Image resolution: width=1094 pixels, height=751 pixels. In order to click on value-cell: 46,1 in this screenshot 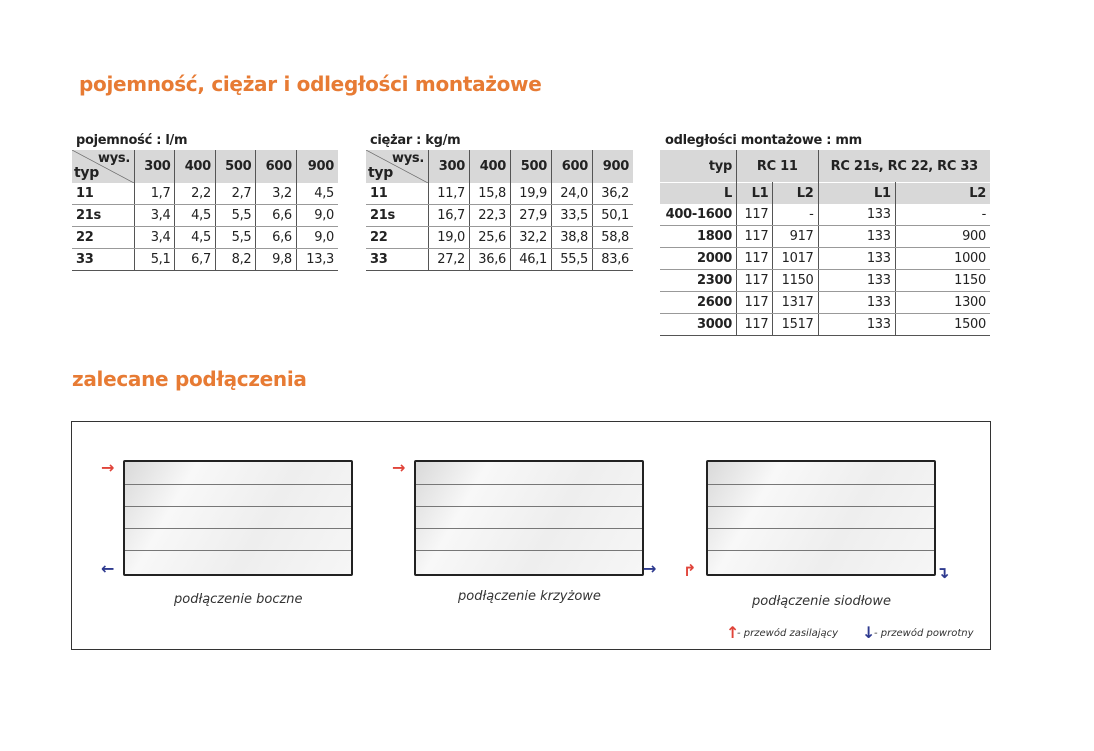, I will do `click(531, 259)`.